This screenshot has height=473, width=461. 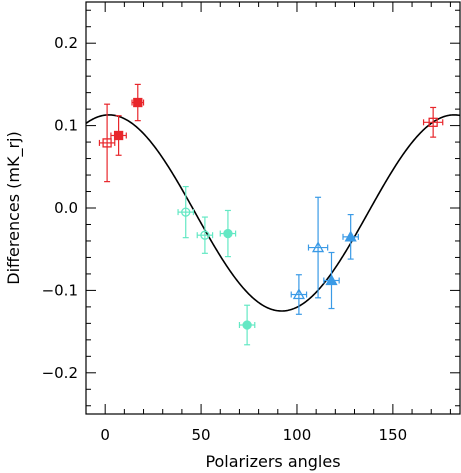 What do you see at coordinates (201, 435) in the screenshot?
I see `x-tick-label: 50` at bounding box center [201, 435].